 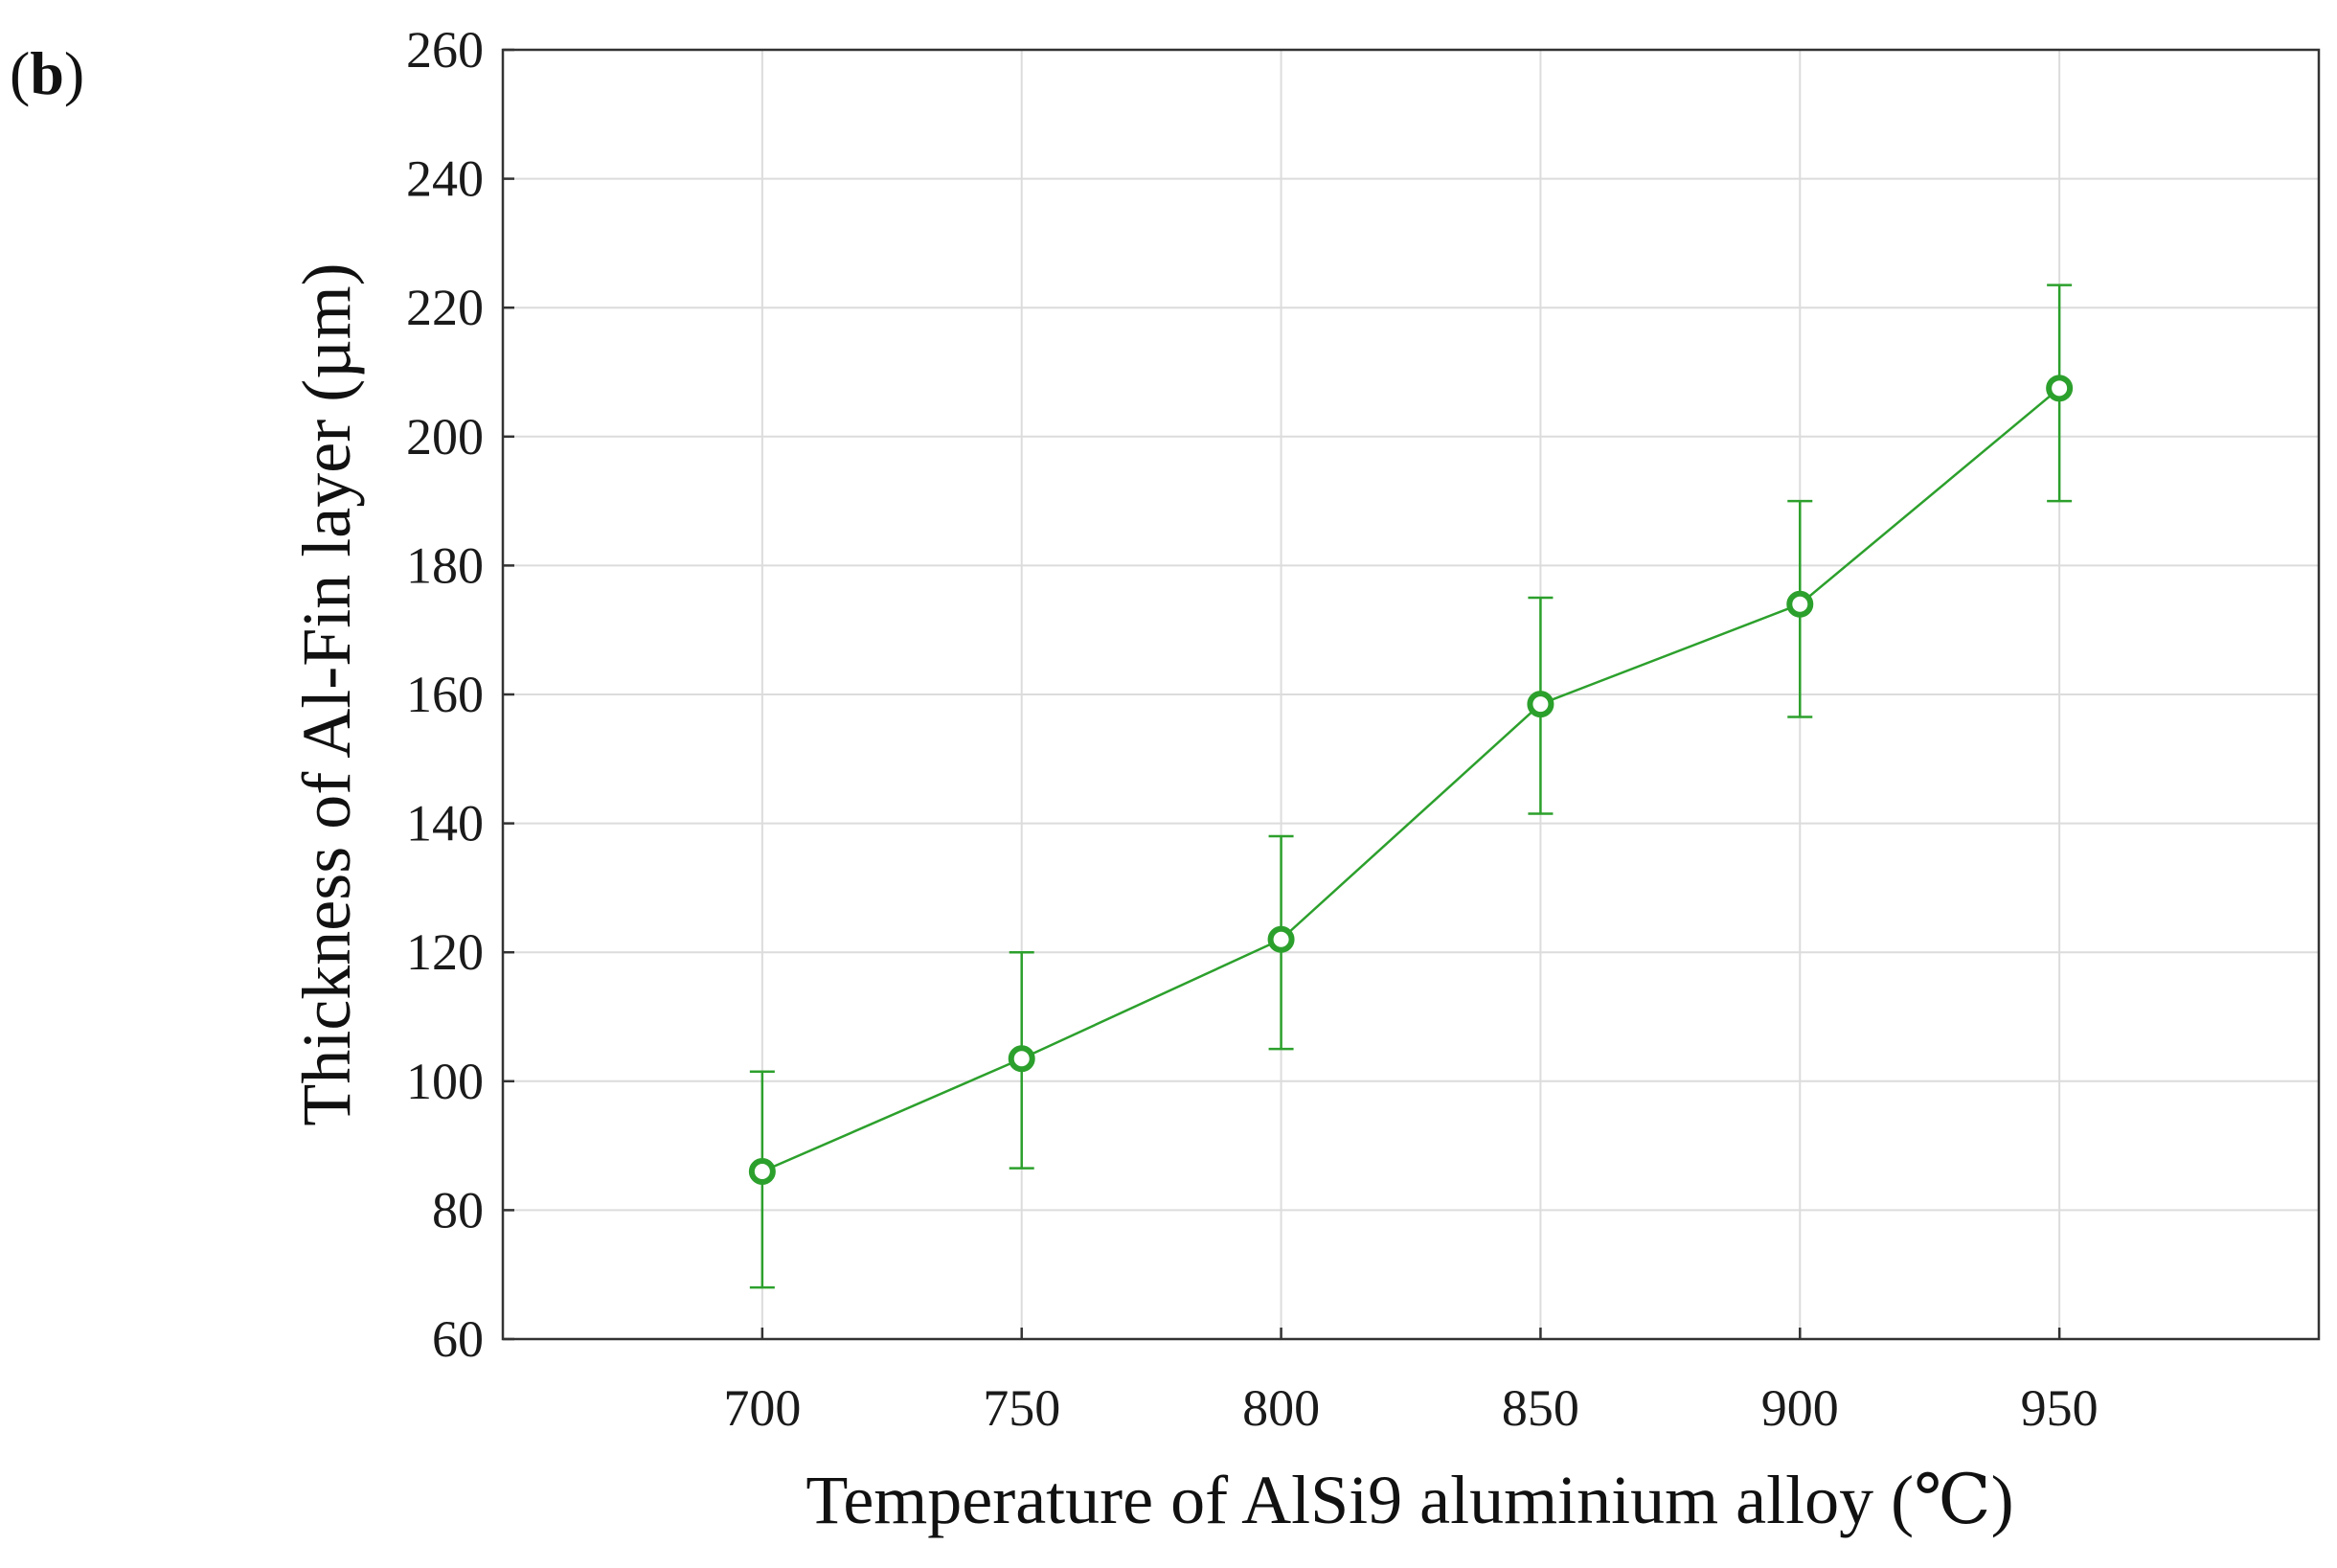 I want to click on y-tick-label: 60, so click(x=458, y=1339).